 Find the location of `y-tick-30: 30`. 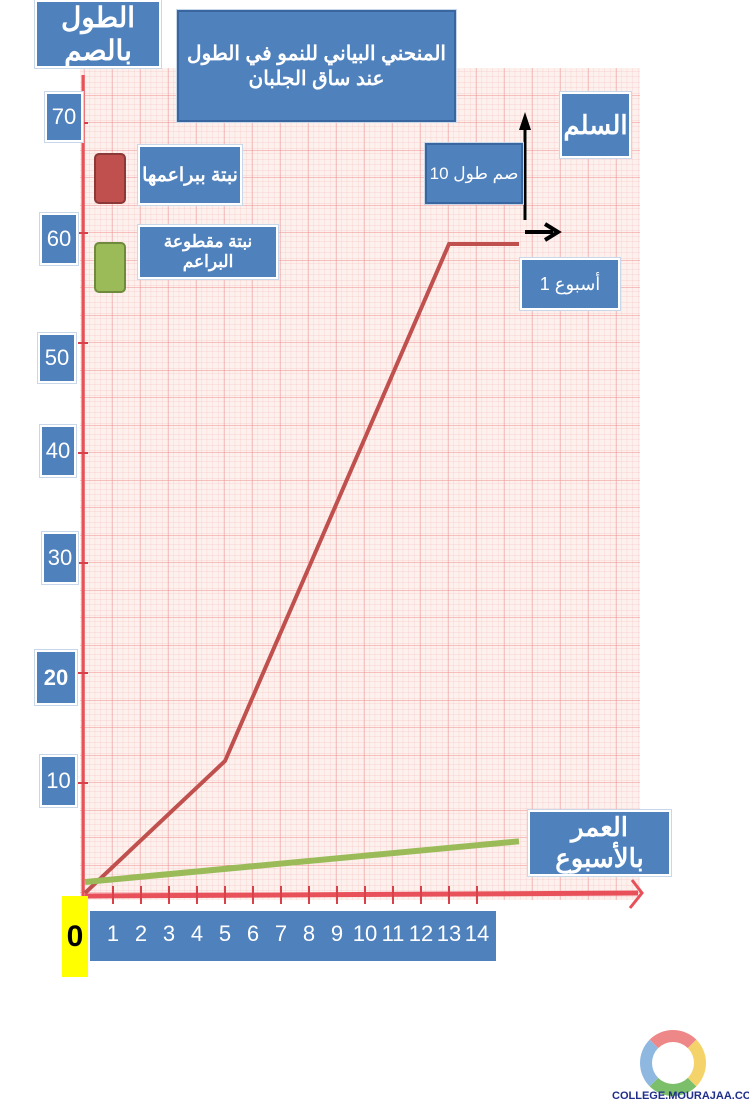

y-tick-30: 30 is located at coordinates (60, 558).